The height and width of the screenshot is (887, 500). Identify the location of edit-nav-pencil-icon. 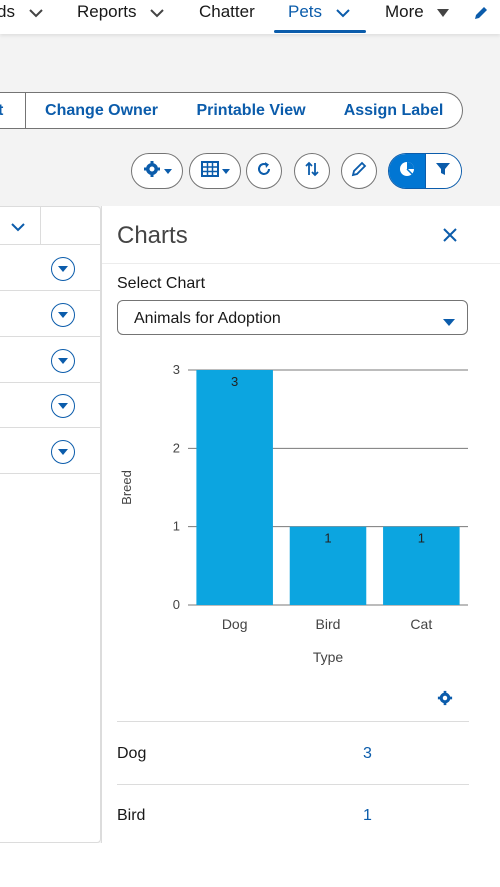
(481, 15).